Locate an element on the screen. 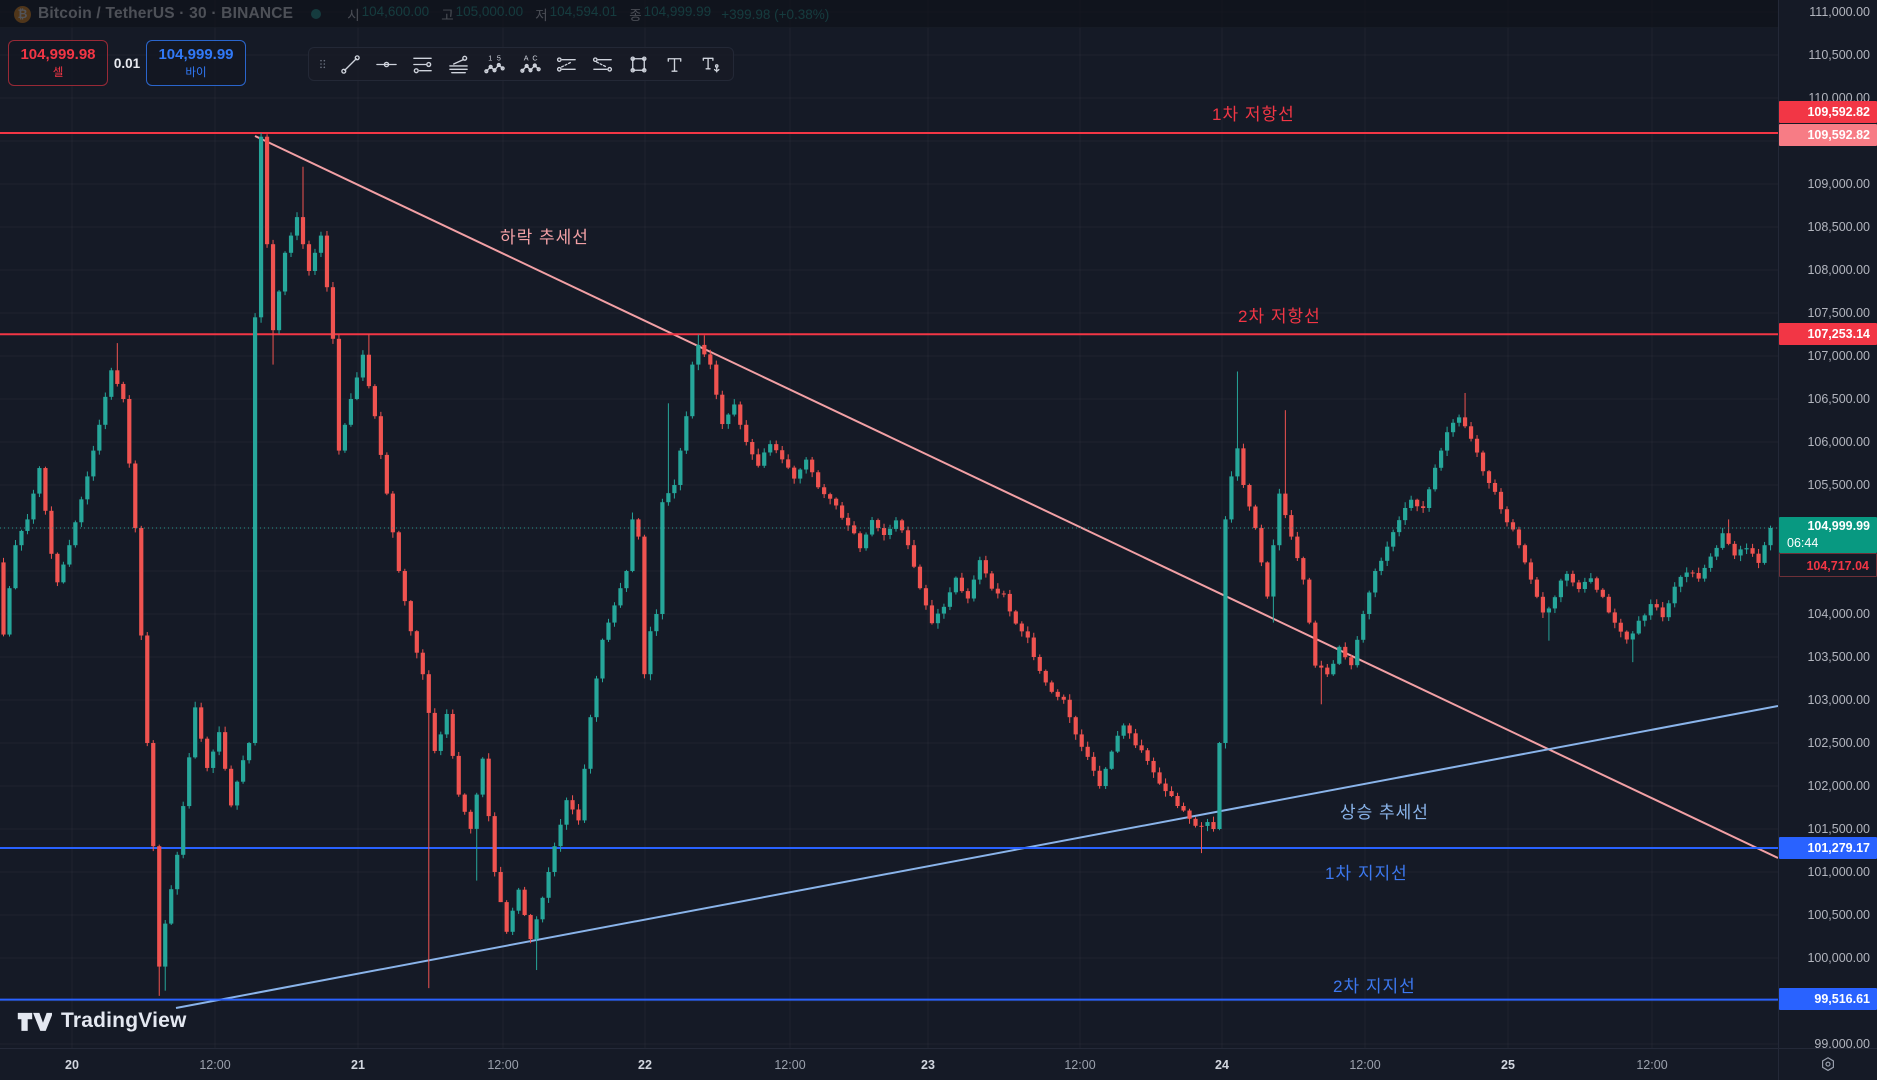  price-tick: 107,500.00 is located at coordinates (1838, 313).